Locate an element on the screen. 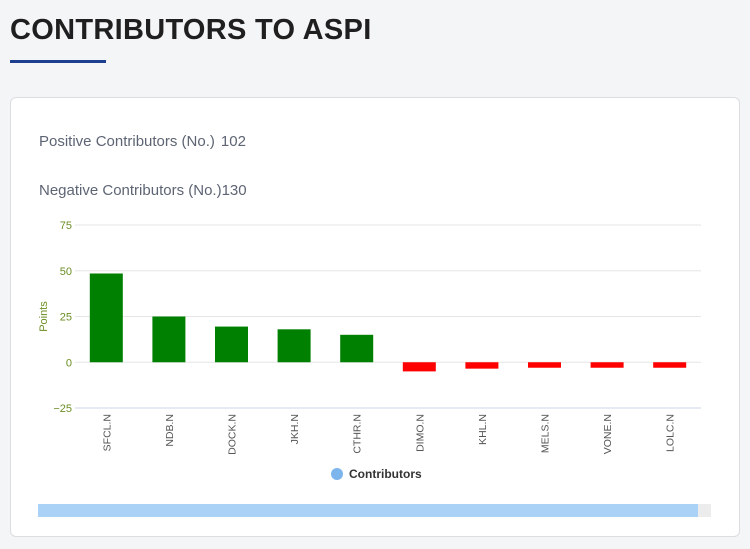  chart-scrollbar is located at coordinates (374, 510).